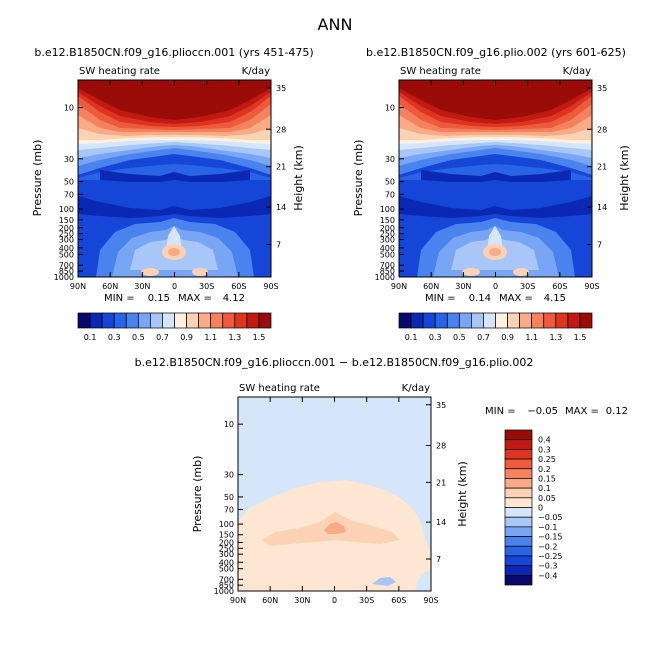  What do you see at coordinates (542, 411) in the screenshot?
I see `panel-diff-min-value: −0.05` at bounding box center [542, 411].